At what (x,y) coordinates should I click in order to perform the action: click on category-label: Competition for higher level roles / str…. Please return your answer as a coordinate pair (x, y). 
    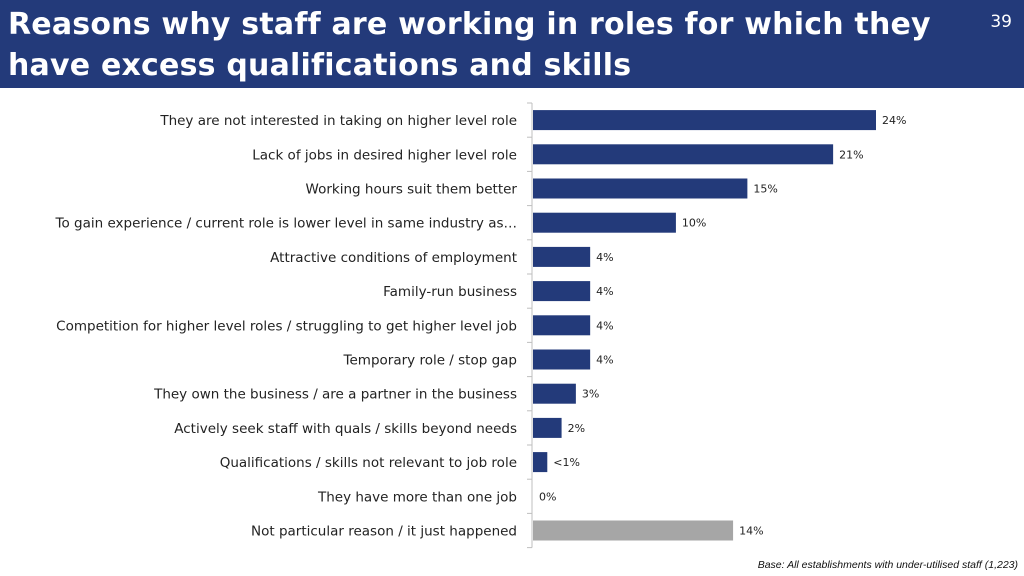
    Looking at the image, I should click on (286, 326).